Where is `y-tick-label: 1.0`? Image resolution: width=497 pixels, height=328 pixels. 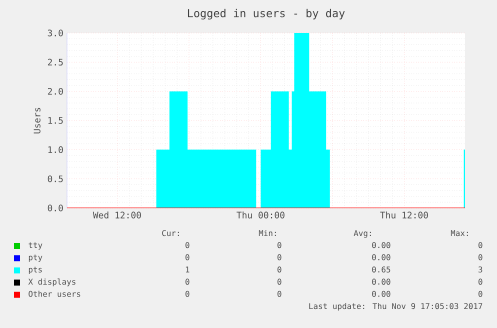 y-tick-label: 1.0 is located at coordinates (55, 150).